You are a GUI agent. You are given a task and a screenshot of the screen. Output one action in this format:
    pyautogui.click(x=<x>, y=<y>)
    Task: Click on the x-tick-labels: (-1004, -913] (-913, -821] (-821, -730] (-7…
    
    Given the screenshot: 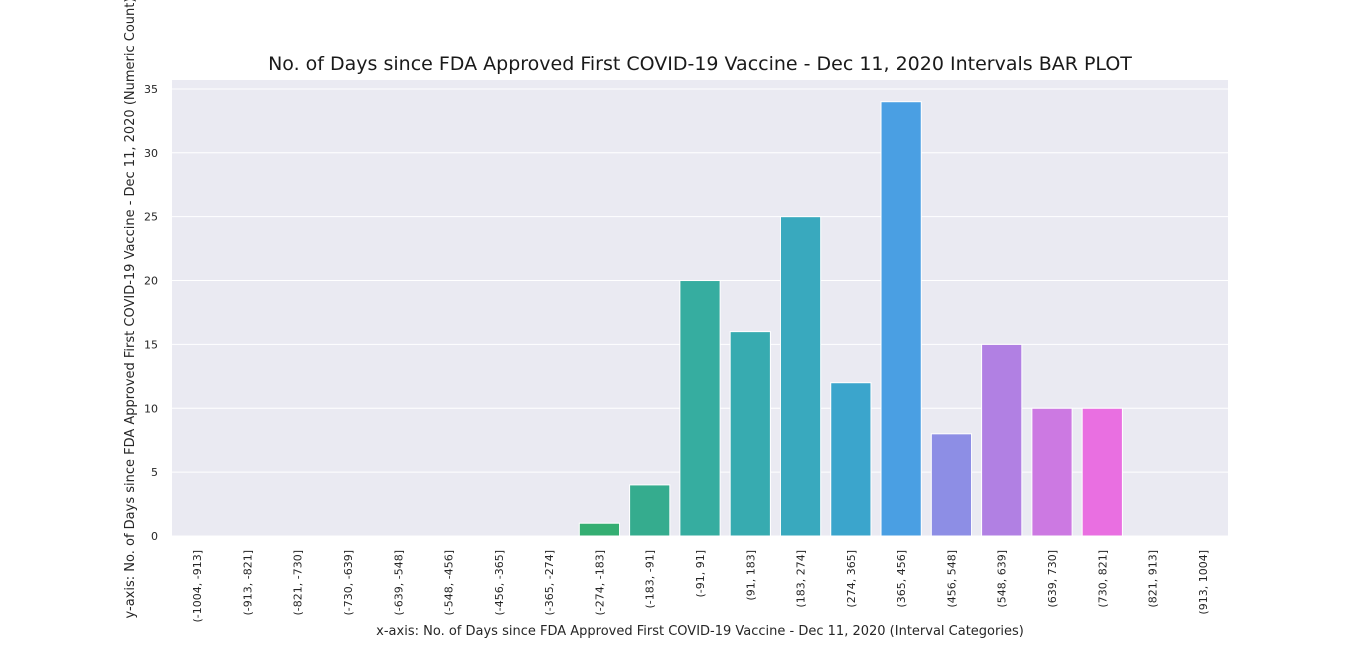 What is the action you would take?
    pyautogui.click(x=700, y=586)
    